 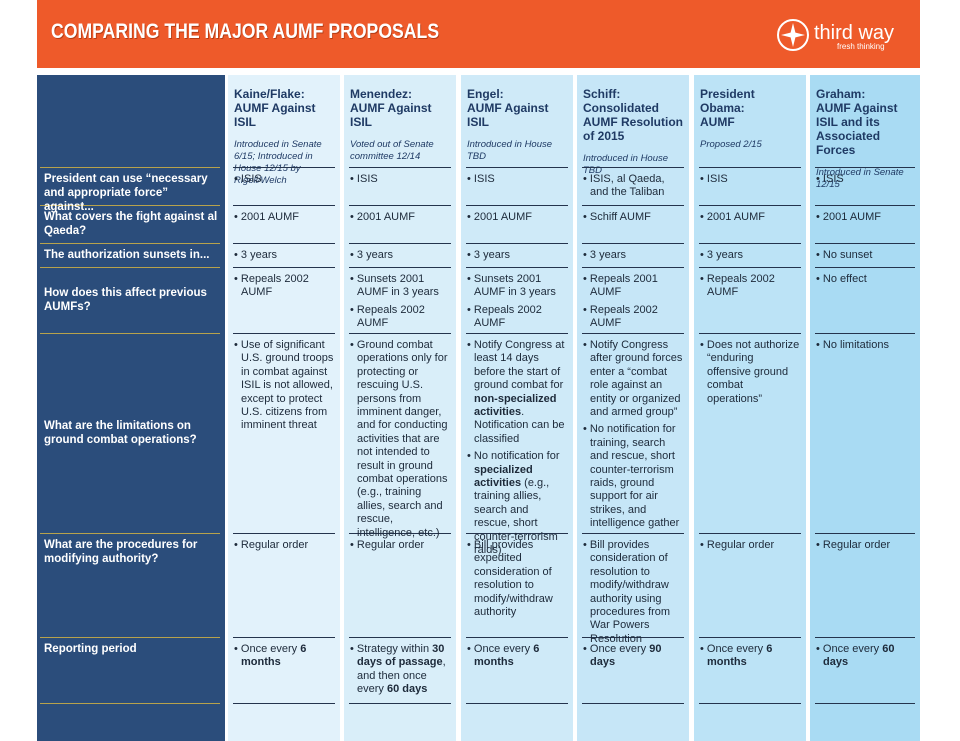 I want to click on column-title: AUMF Against ISIL, so click(x=275, y=115).